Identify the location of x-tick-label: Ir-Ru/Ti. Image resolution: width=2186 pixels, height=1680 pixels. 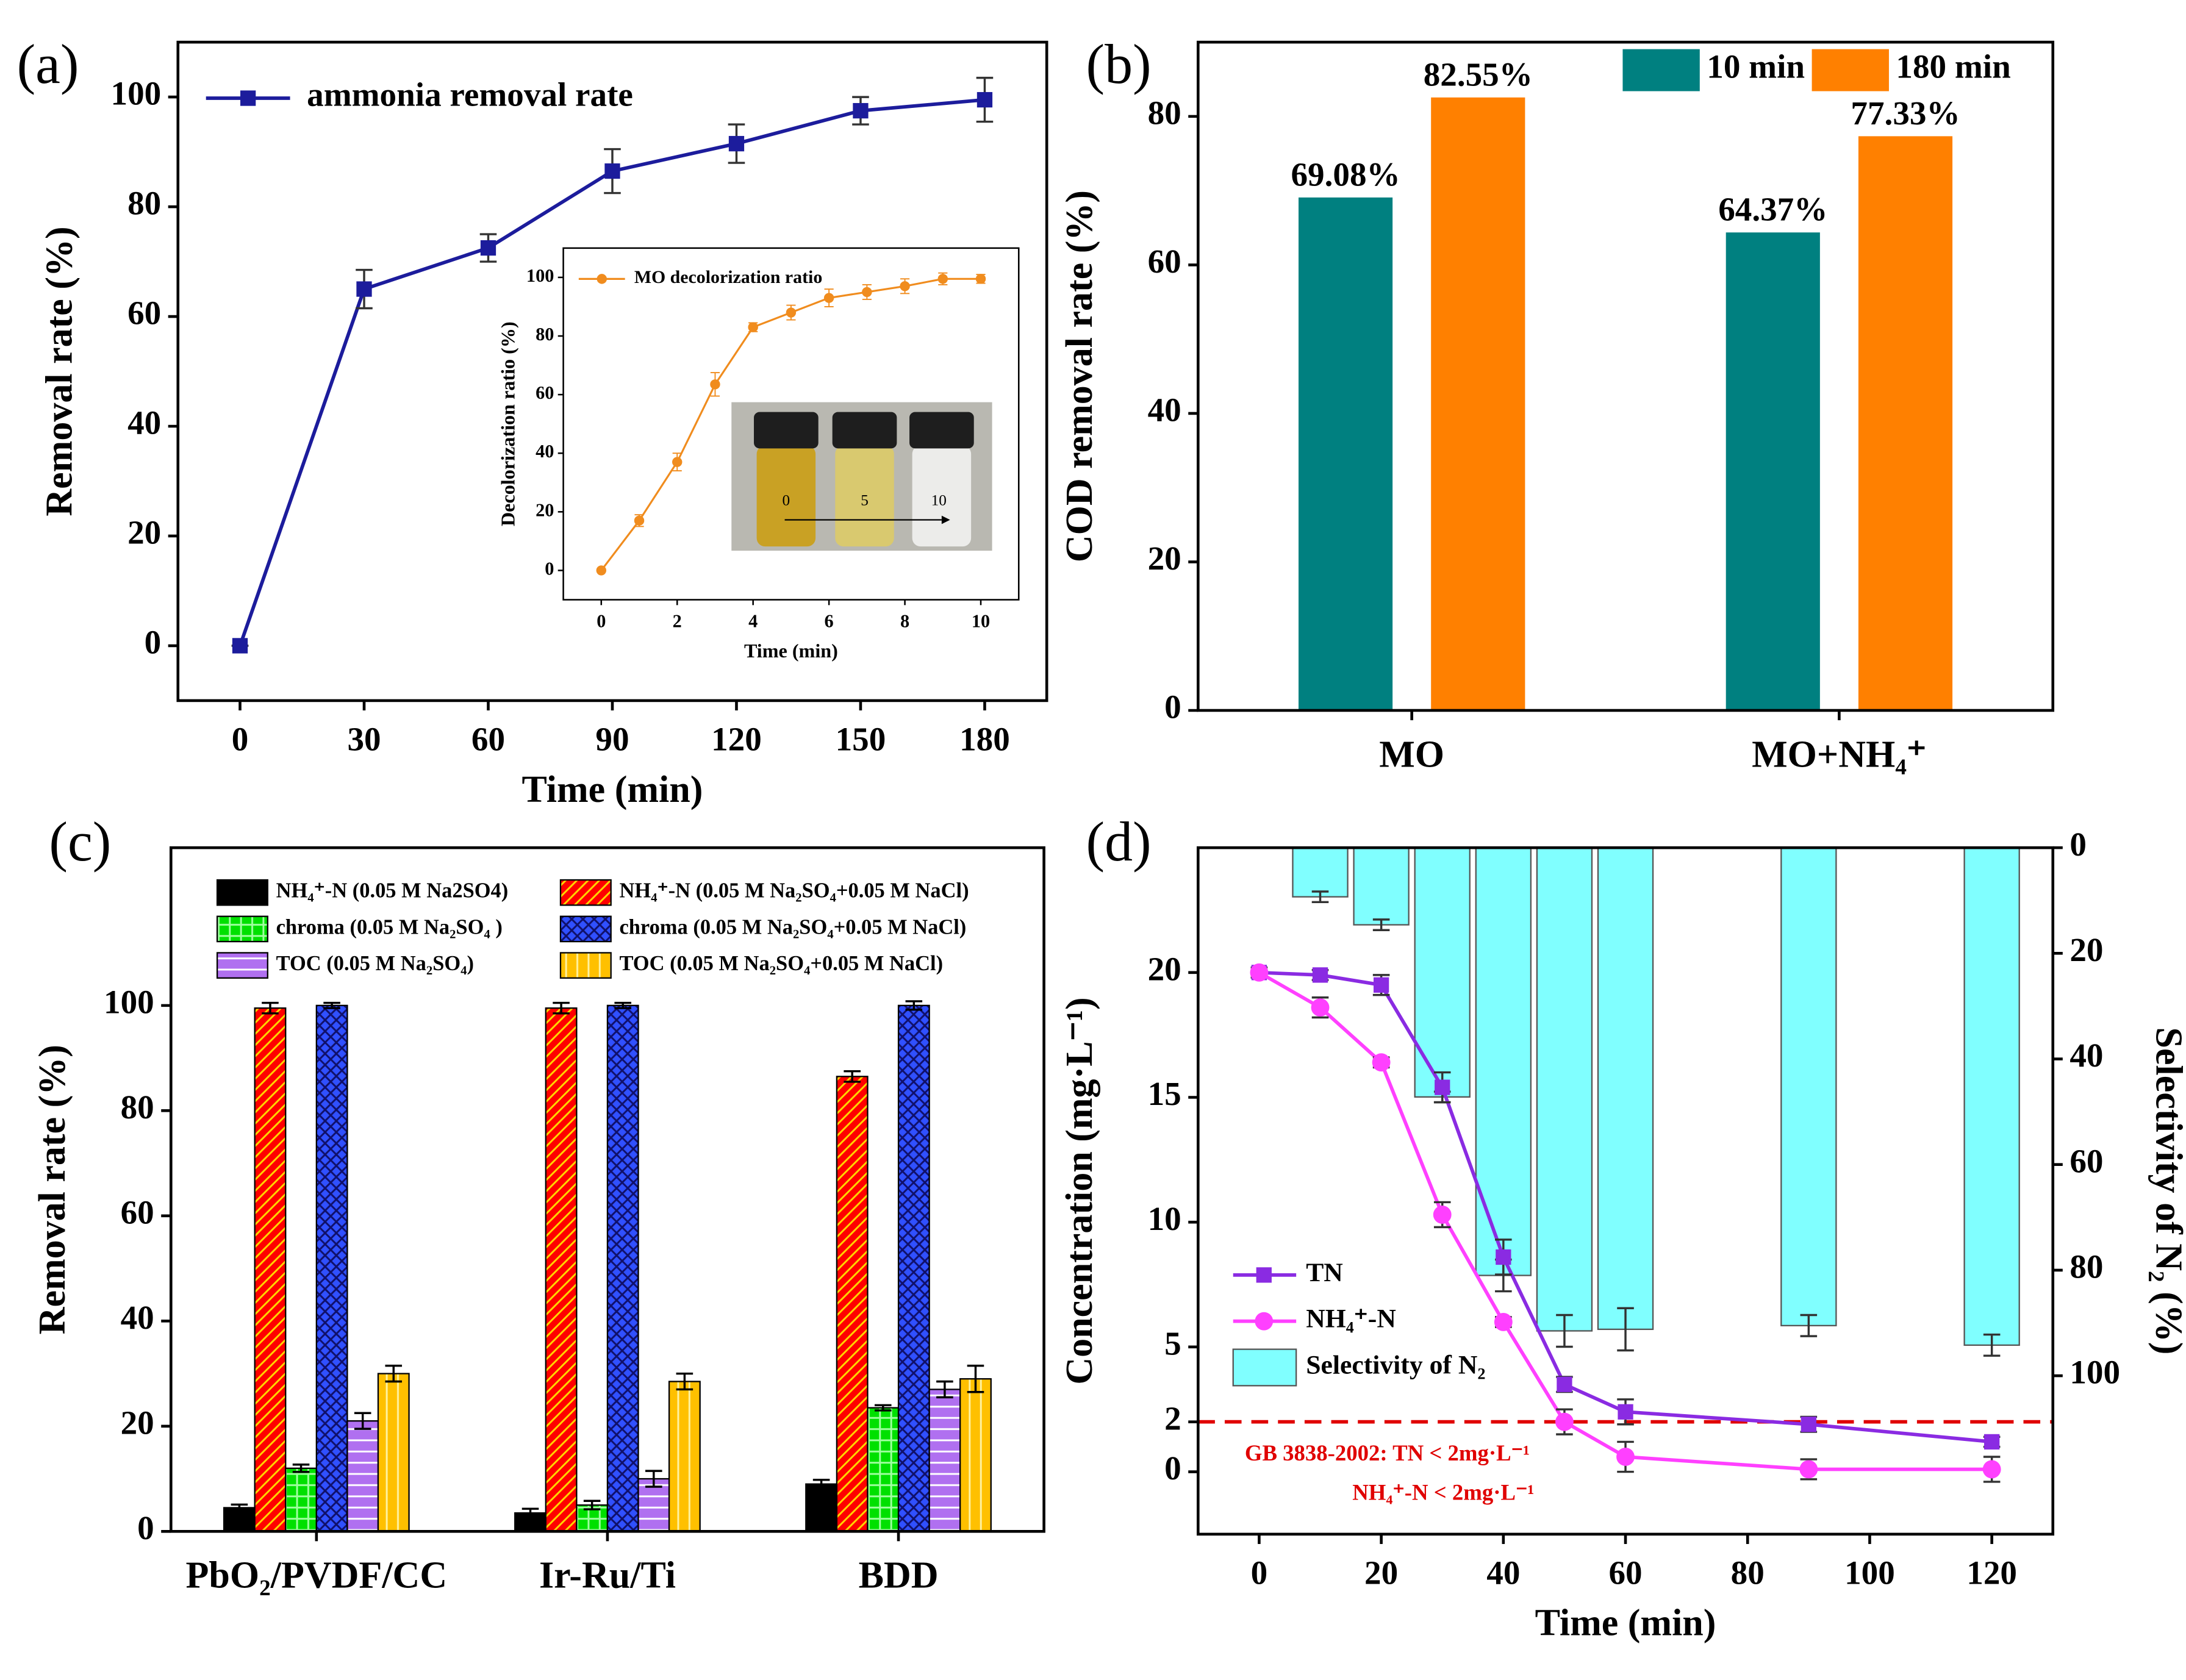
(607, 1575).